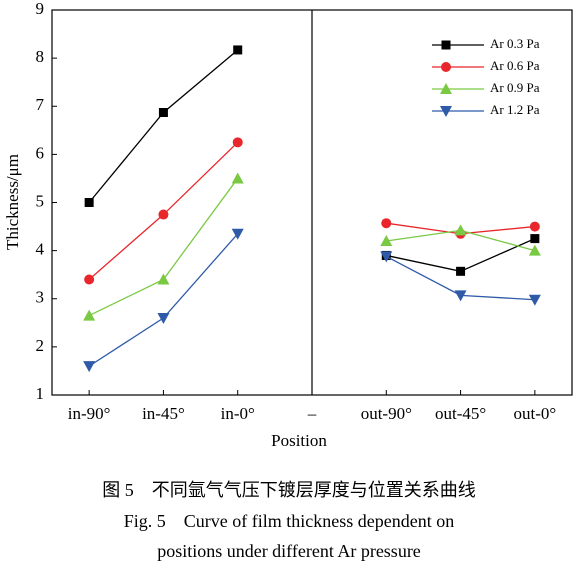  I want to click on caption: positions under different Ar pressure, so click(289, 551).